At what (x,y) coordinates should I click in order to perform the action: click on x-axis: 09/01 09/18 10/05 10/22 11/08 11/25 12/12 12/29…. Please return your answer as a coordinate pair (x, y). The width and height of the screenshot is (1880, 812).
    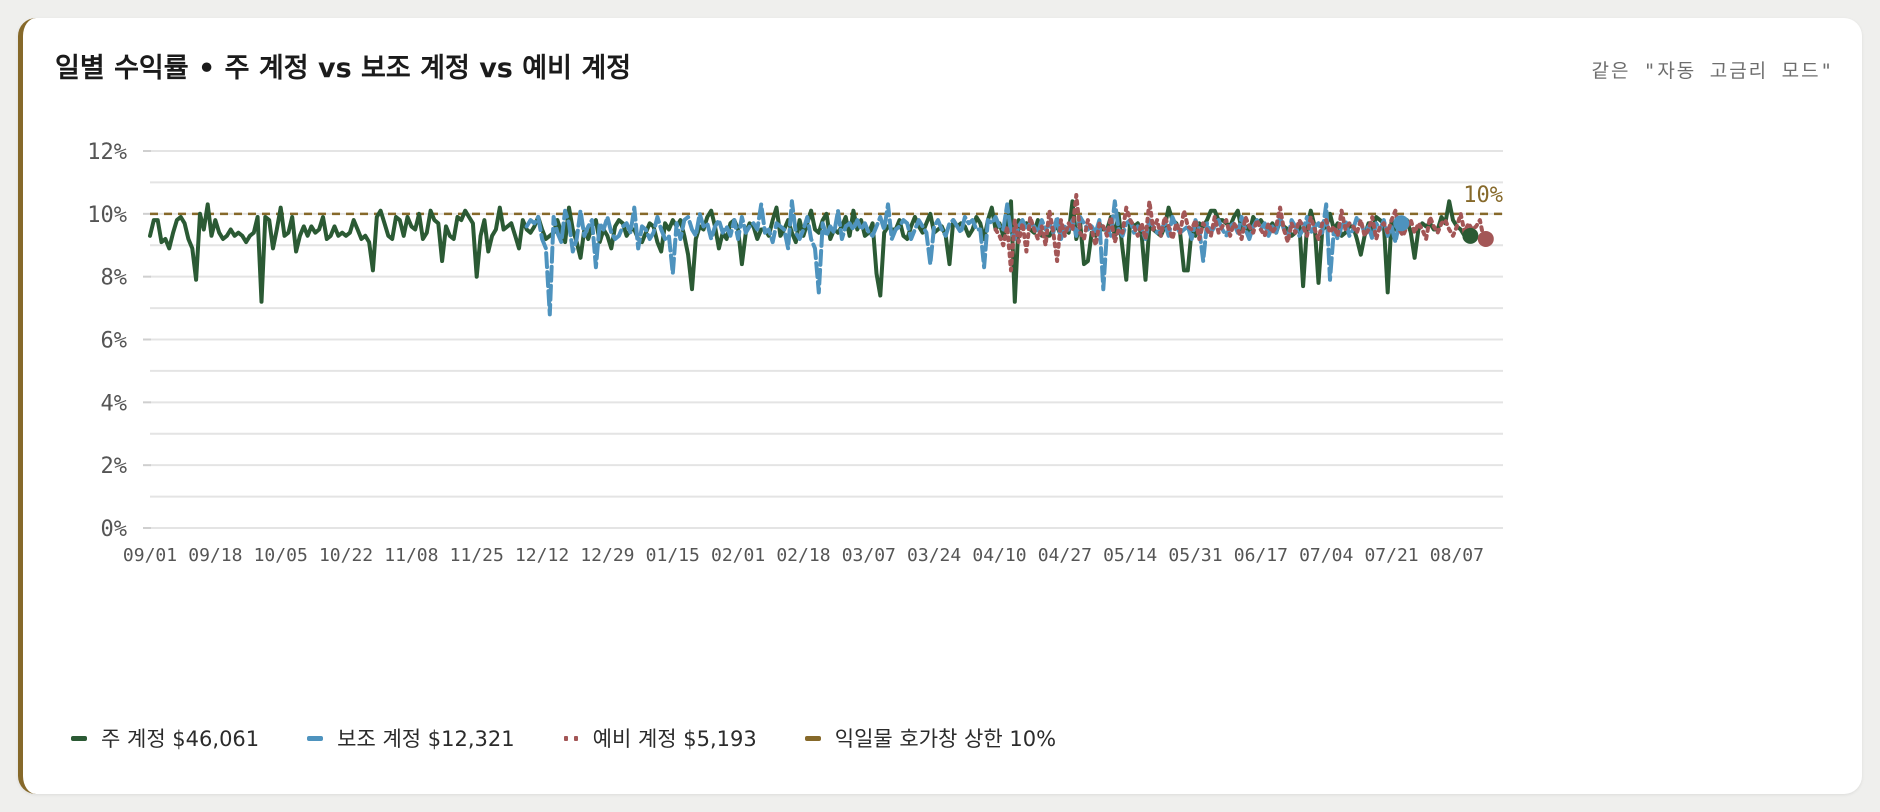
    Looking at the image, I should click on (803, 555).